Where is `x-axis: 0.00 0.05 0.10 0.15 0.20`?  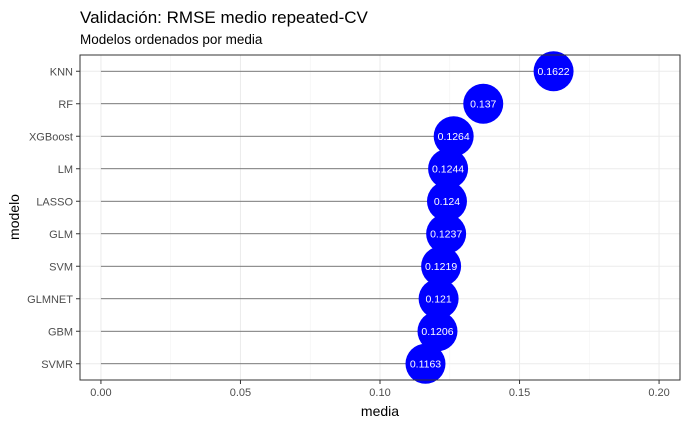
x-axis: 0.00 0.05 0.10 0.15 0.20 is located at coordinates (380, 389).